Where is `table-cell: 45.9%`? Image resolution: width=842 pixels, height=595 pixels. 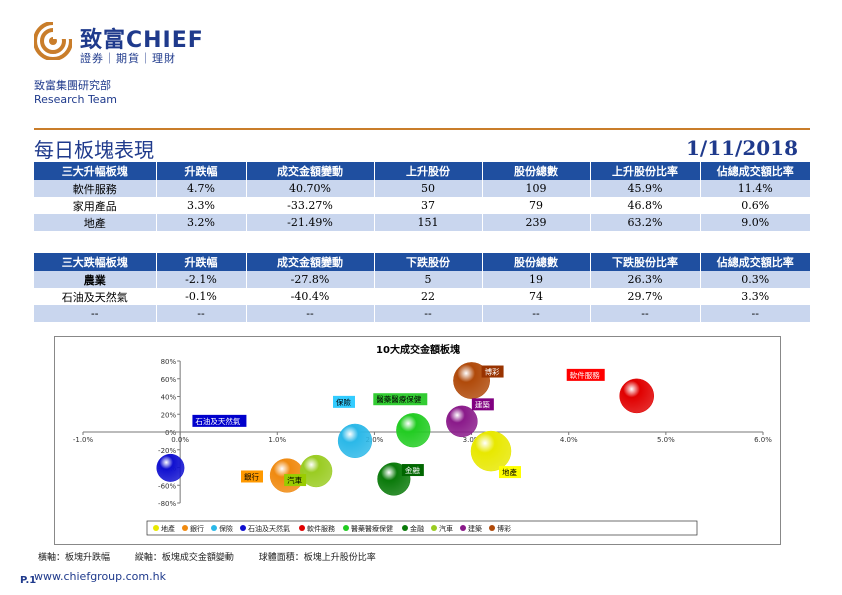
table-cell: 45.9% is located at coordinates (645, 188).